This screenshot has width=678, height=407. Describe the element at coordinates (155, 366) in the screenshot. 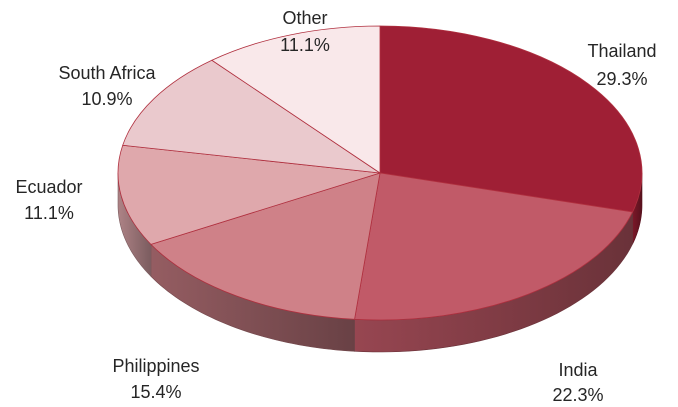

I see `slice-label-philippines: Philippines` at that location.